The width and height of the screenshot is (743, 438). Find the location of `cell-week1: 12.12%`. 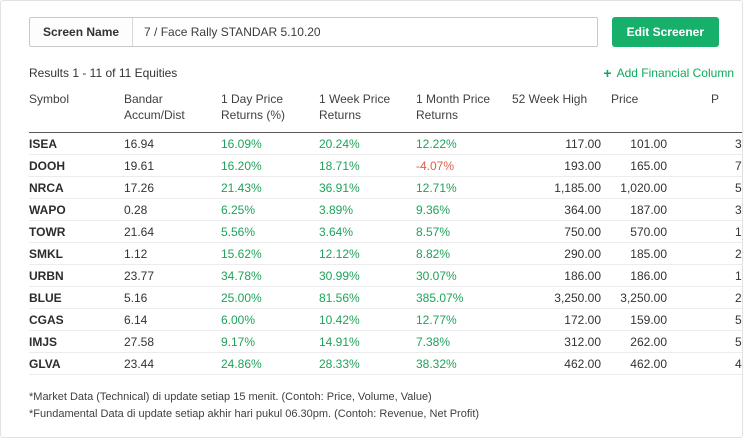

cell-week1: 12.12% is located at coordinates (367, 254).